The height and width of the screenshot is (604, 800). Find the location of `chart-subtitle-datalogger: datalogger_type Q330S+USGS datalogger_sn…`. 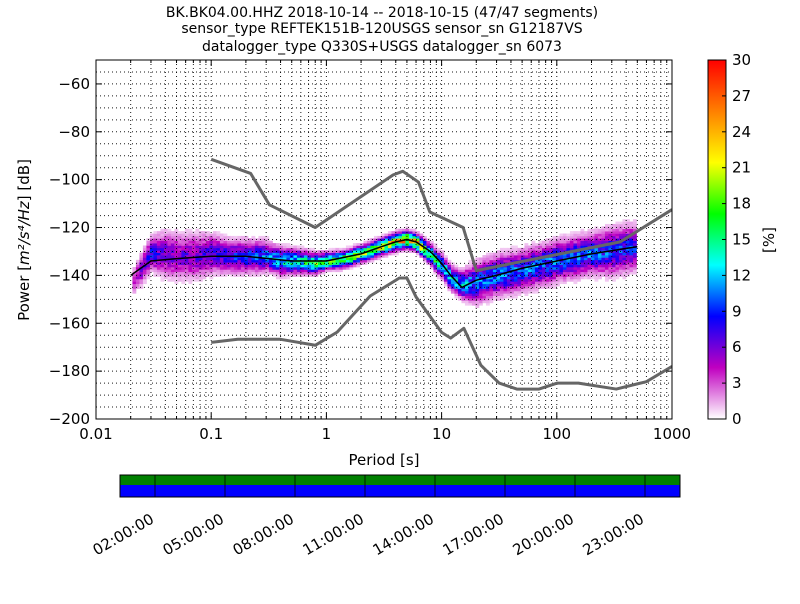

chart-subtitle-datalogger: datalogger_type Q330S+USGS datalogger_sn… is located at coordinates (382, 47).